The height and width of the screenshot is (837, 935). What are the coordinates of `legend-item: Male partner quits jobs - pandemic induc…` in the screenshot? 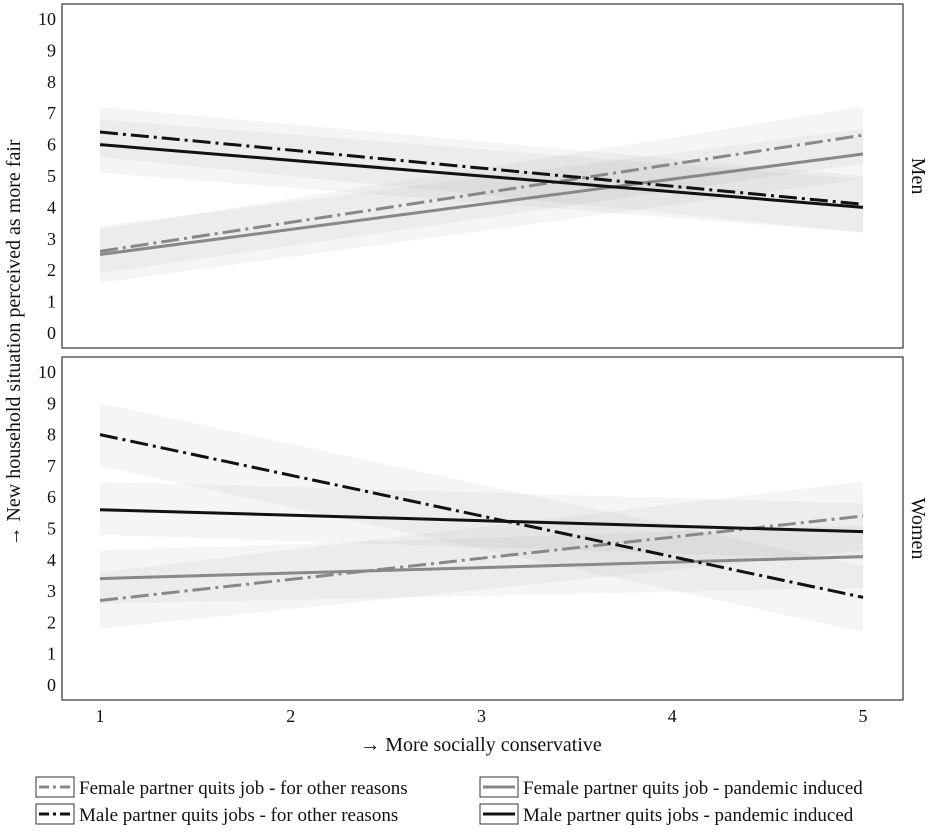 It's located at (666, 814).